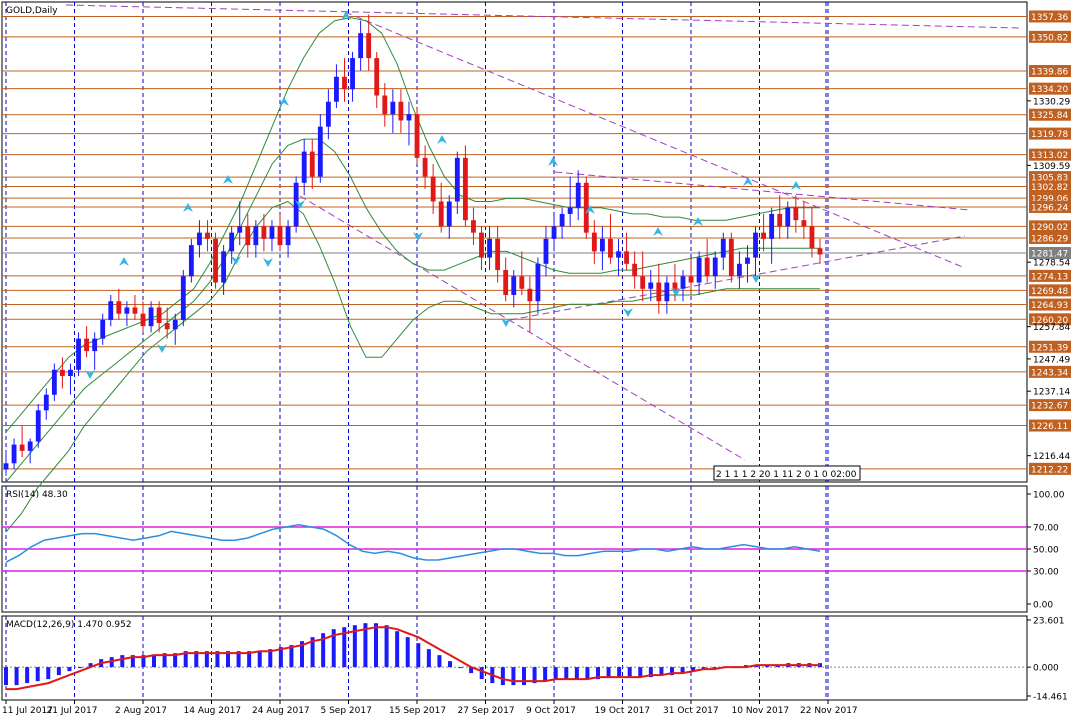 The height and width of the screenshot is (720, 1080). What do you see at coordinates (691, 711) in the screenshot?
I see `svg-text: 31 Oct 2017` at bounding box center [691, 711].